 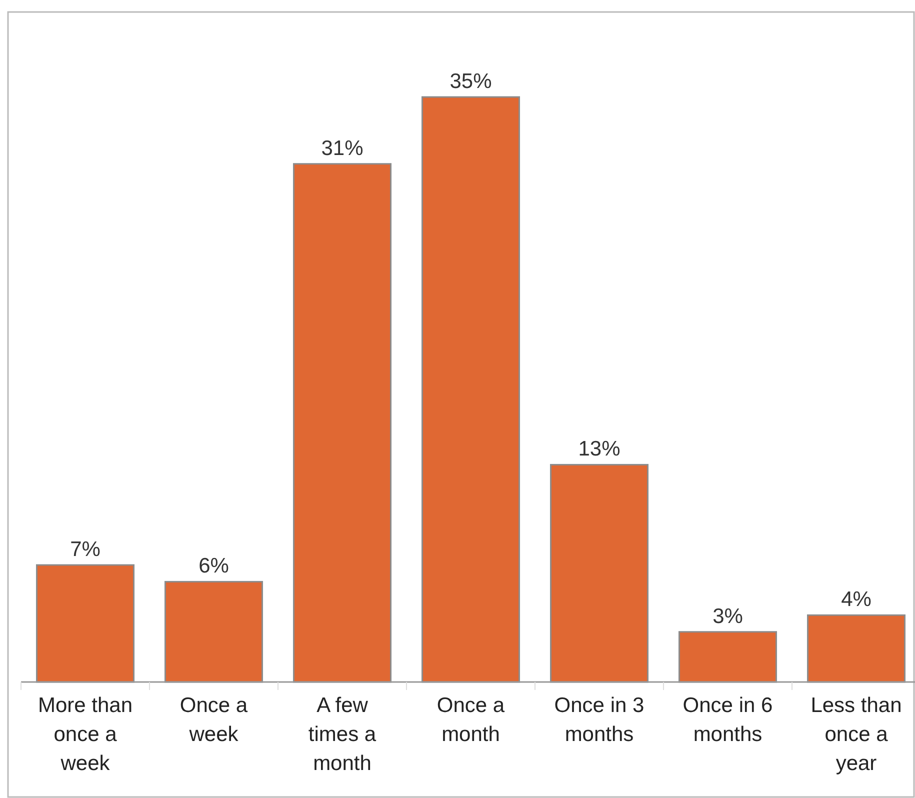 What do you see at coordinates (470, 720) in the screenshot?
I see `x-tick-label: Once a month` at bounding box center [470, 720].